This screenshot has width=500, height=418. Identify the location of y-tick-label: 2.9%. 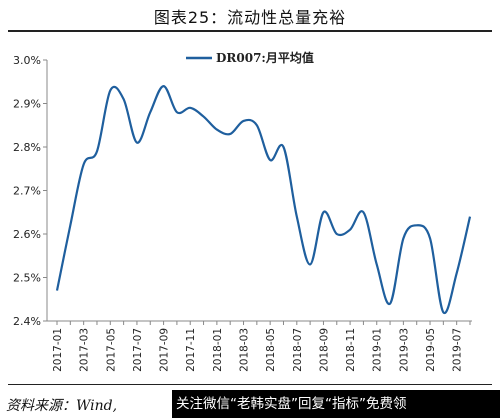
(27, 104).